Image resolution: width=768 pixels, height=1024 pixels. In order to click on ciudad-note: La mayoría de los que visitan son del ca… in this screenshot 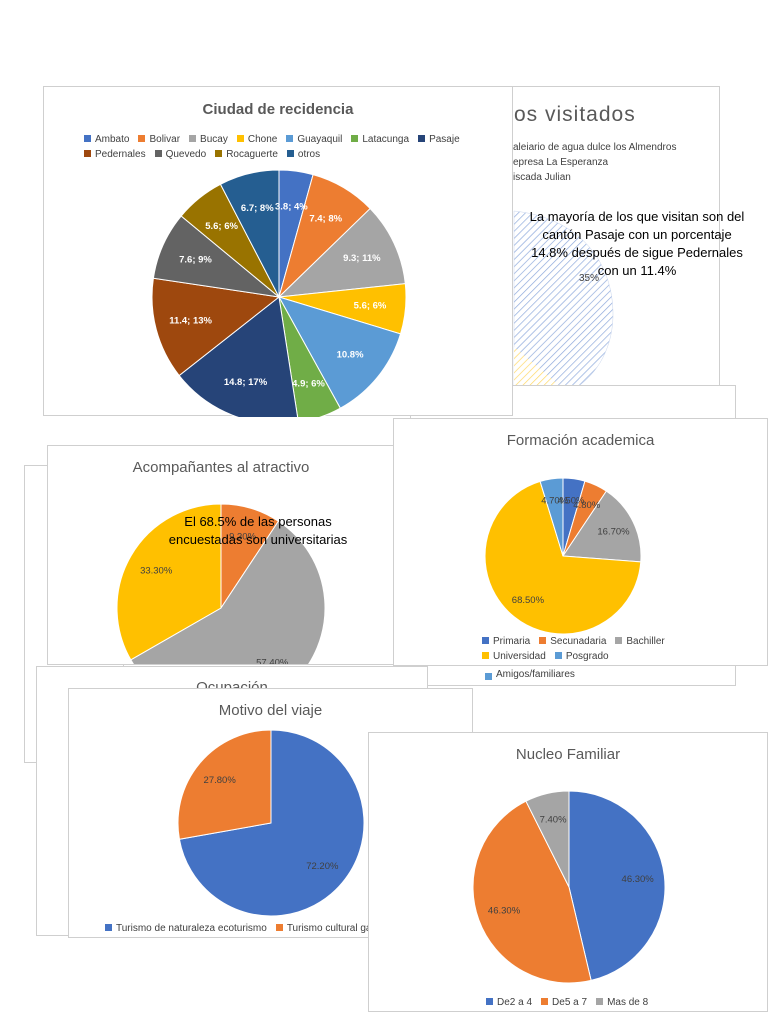, I will do `click(637, 243)`.